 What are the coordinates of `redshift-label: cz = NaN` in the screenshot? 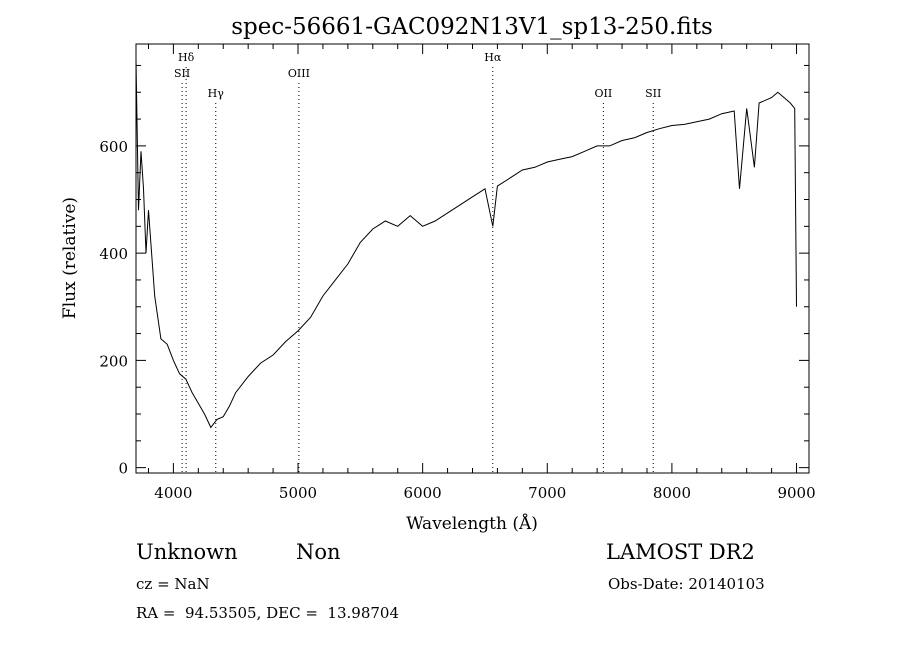 It's located at (173, 584).